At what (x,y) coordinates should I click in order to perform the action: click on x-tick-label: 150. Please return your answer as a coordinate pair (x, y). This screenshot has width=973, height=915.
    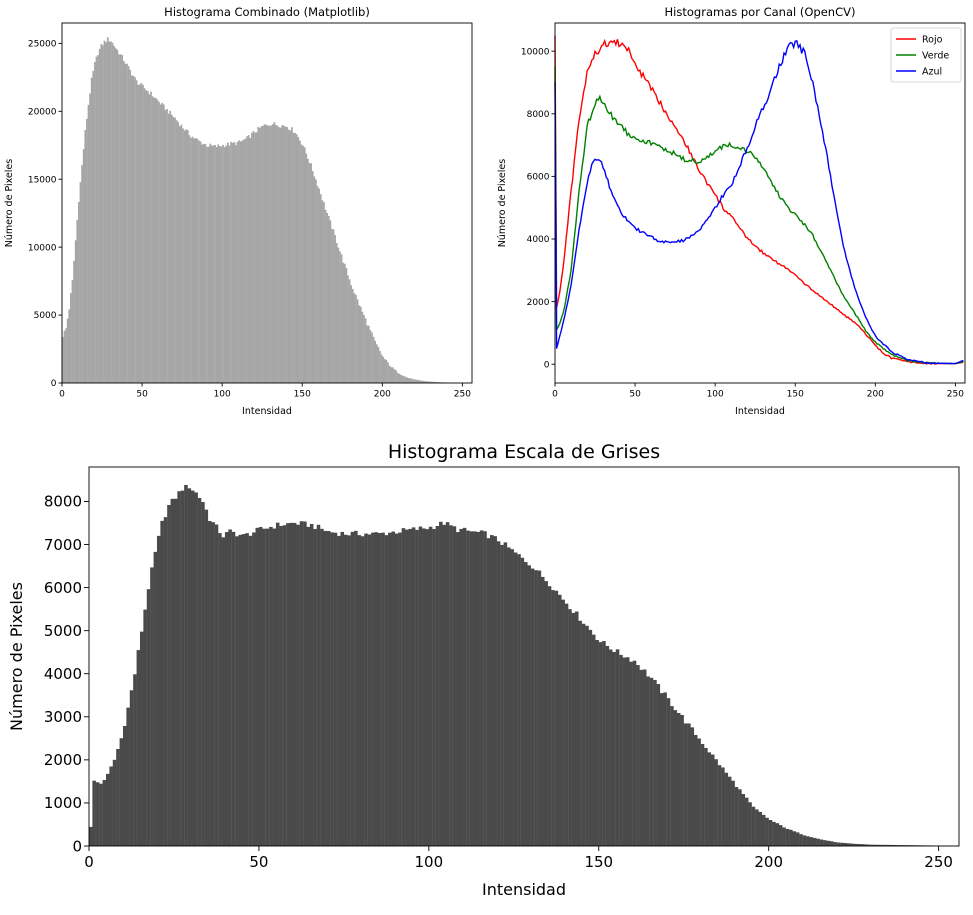
    Looking at the image, I should click on (302, 395).